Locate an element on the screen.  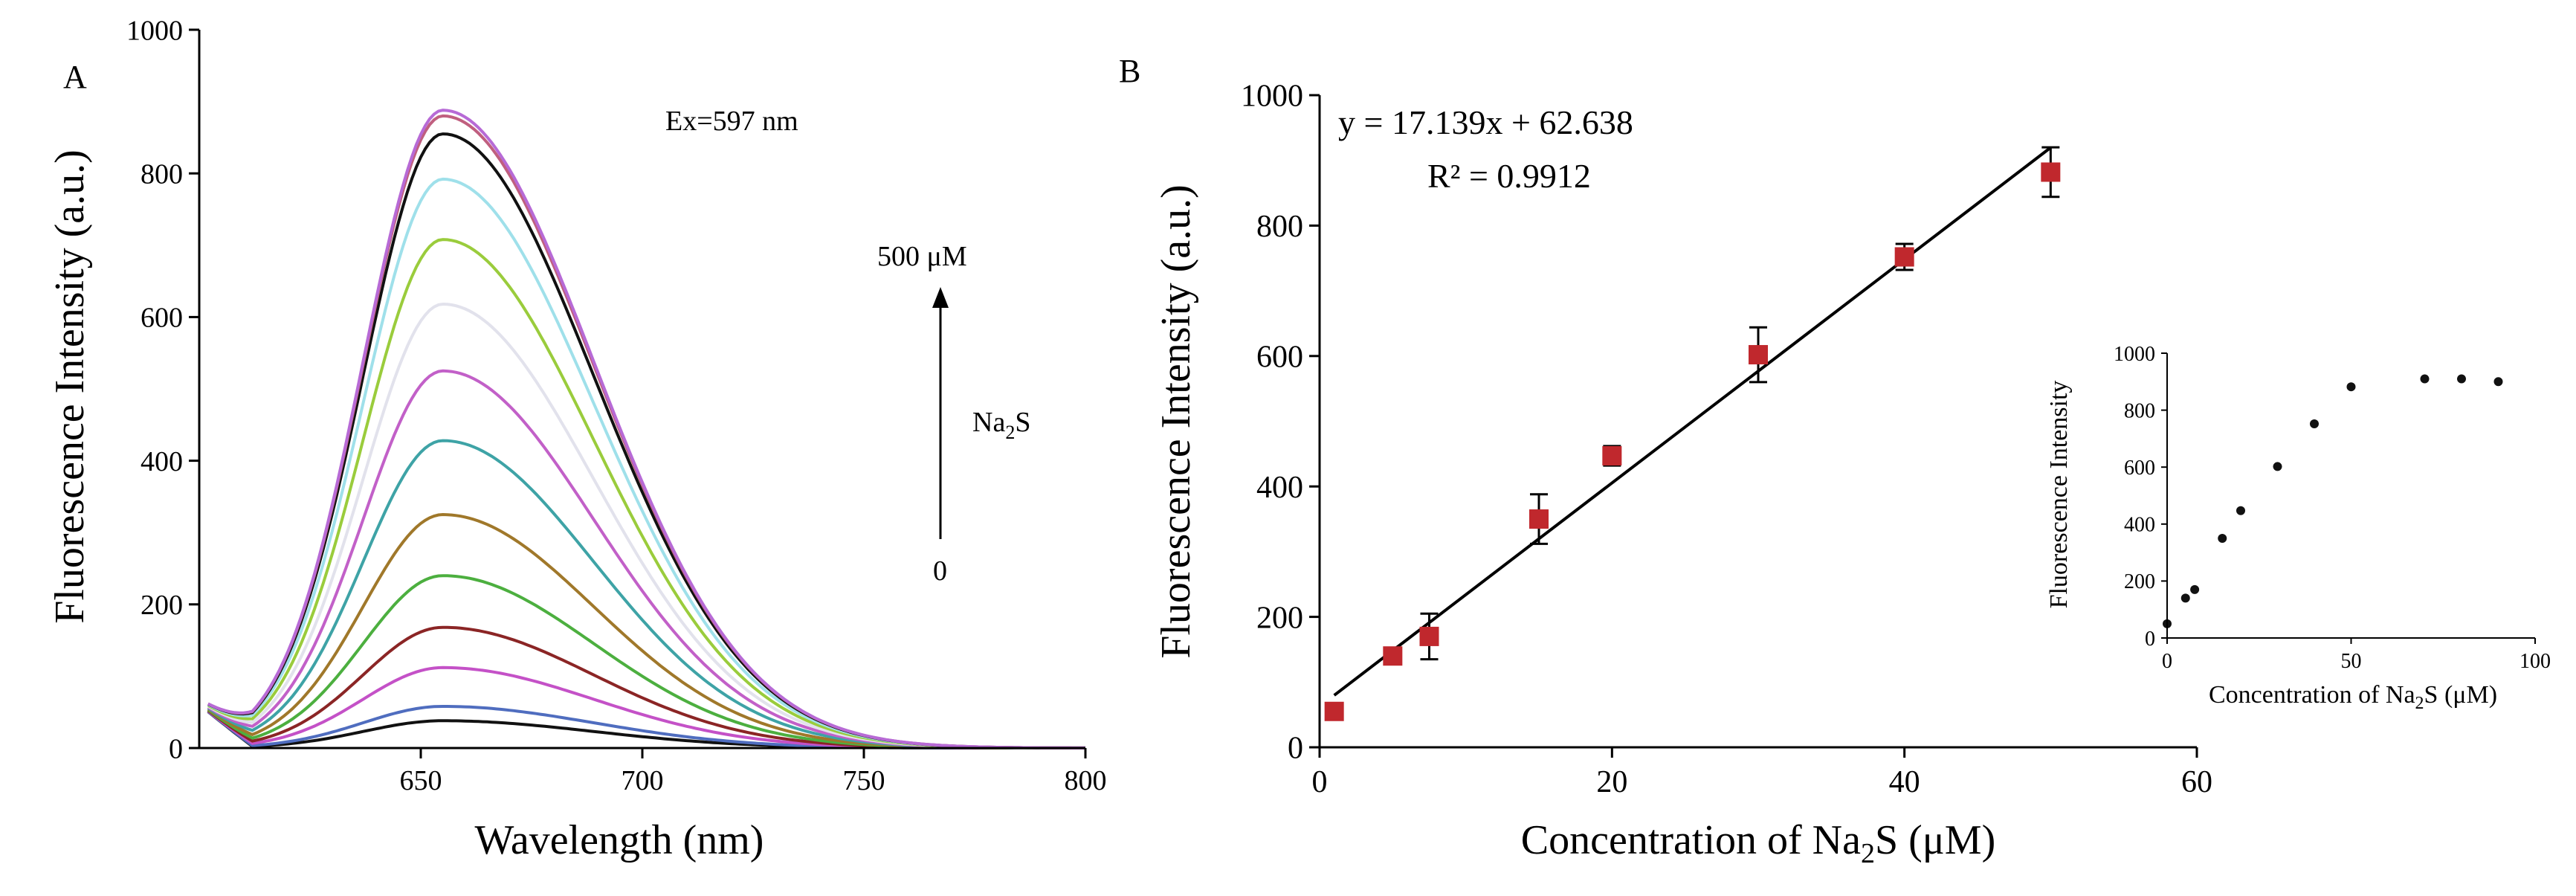
panel-b-y-tick-label: 0 is located at coordinates (1295, 749).